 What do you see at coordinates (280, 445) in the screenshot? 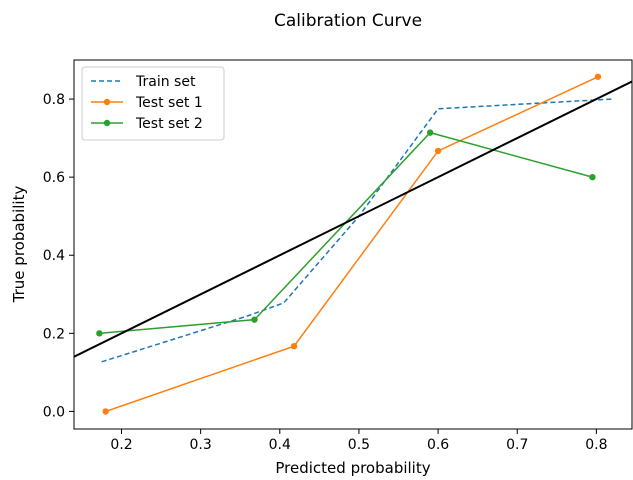
I see `x-tick-label: 0.4` at bounding box center [280, 445].